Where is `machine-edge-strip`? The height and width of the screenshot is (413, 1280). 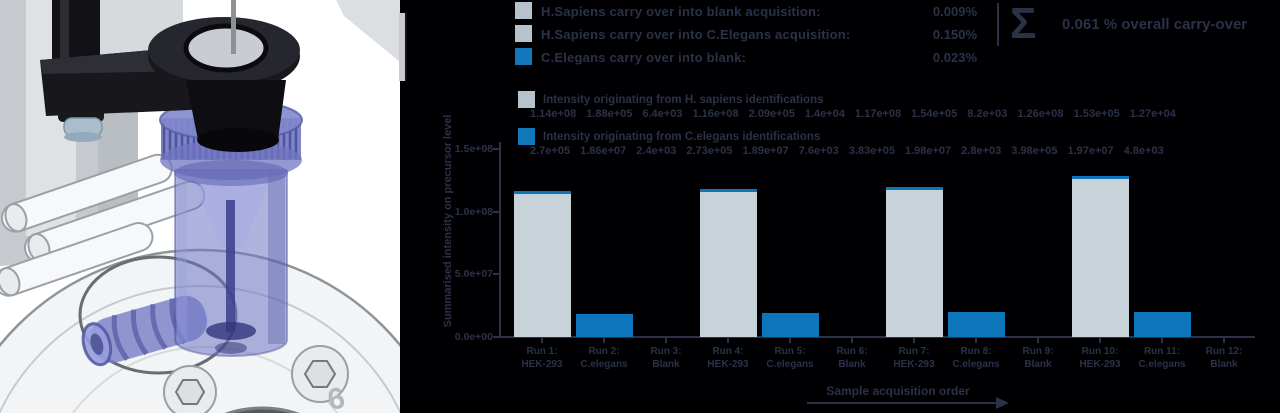 machine-edge-strip is located at coordinates (403, 47).